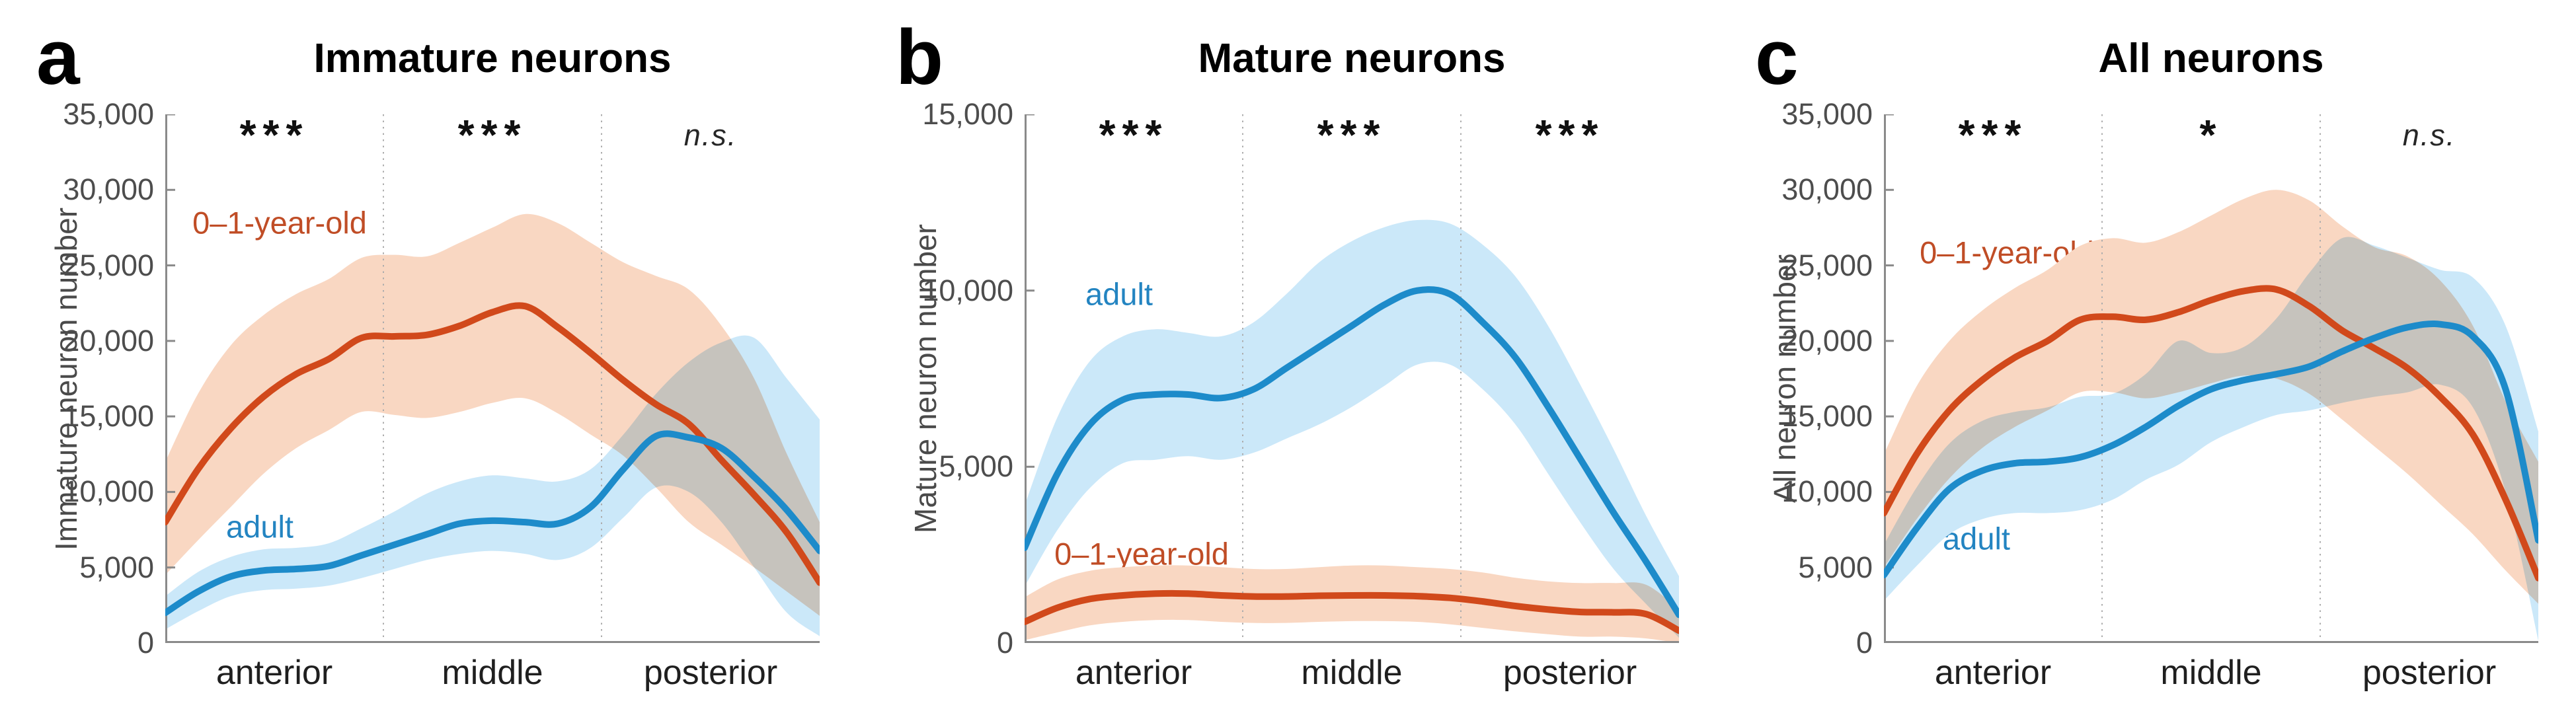 The height and width of the screenshot is (719, 2576). What do you see at coordinates (2211, 59) in the screenshot?
I see `panel-title-all: All neurons` at bounding box center [2211, 59].